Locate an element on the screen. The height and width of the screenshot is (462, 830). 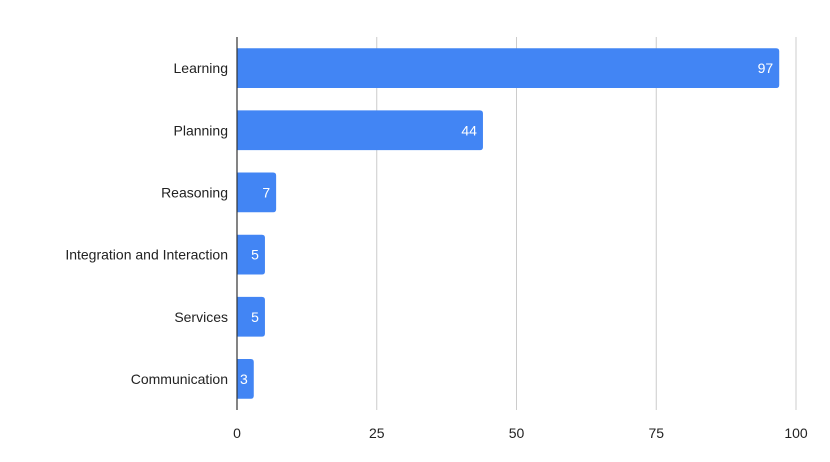
category-label: Integration and Interaction is located at coordinates (146, 255).